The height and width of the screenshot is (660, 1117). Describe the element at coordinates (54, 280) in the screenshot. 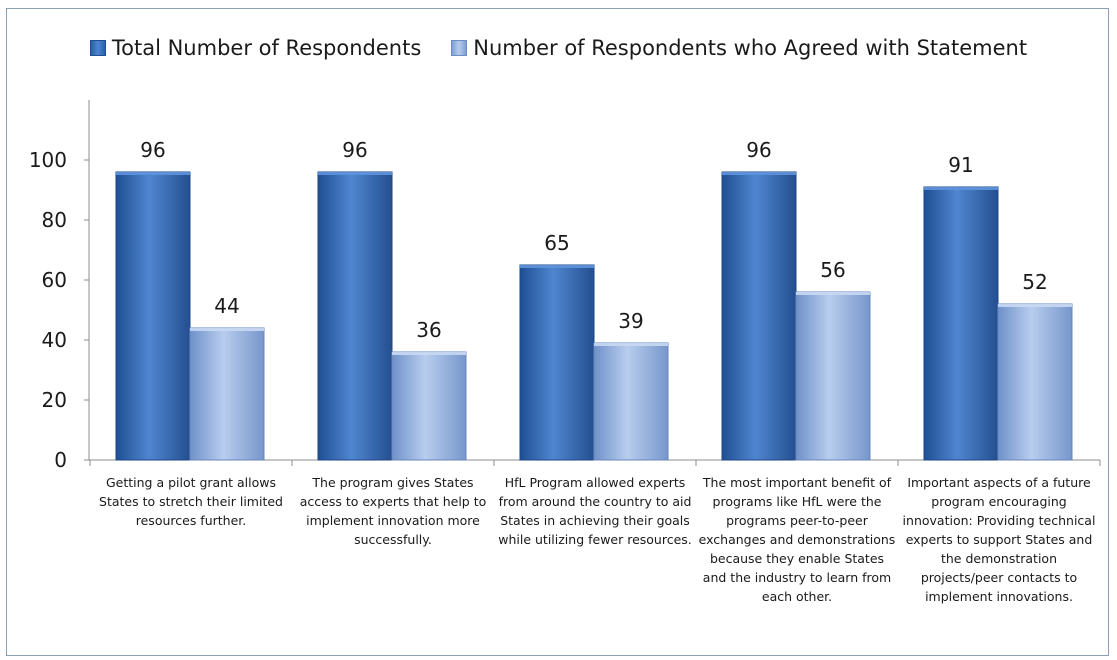

I see `y-tick-label: 60` at that location.